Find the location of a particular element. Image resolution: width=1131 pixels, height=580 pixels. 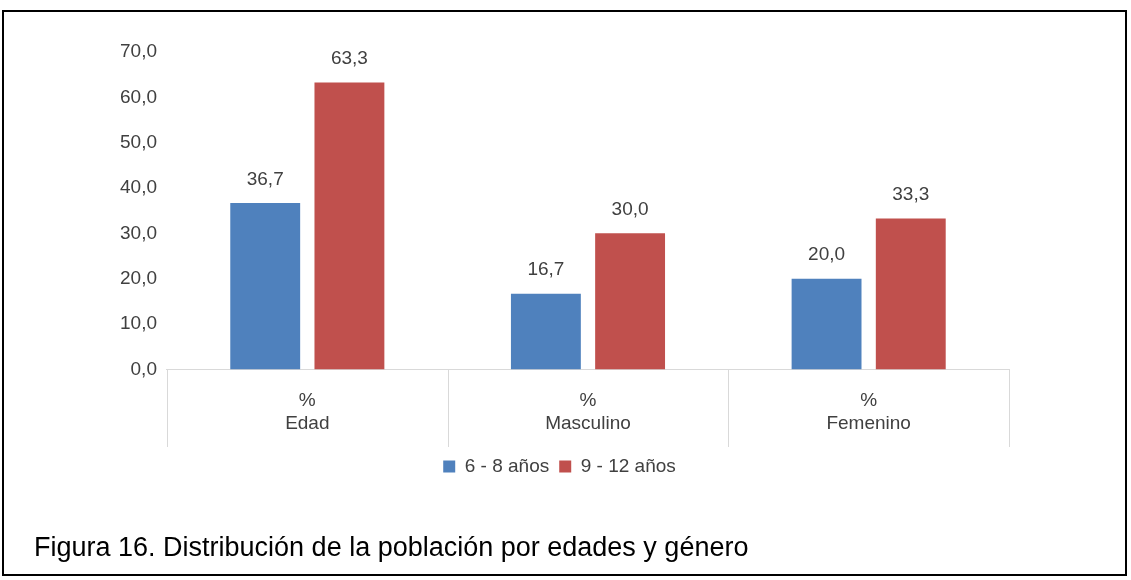

text: 63,3 is located at coordinates (349, 58).